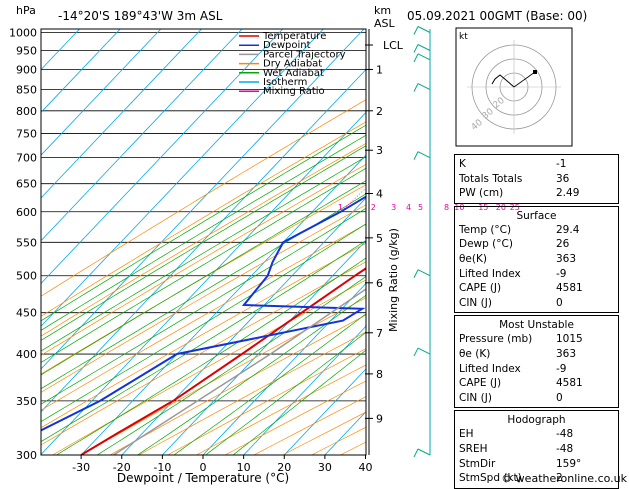  What do you see at coordinates (463, 37) in the screenshot?
I see `hodograph-unit-label: kt` at bounding box center [463, 37].